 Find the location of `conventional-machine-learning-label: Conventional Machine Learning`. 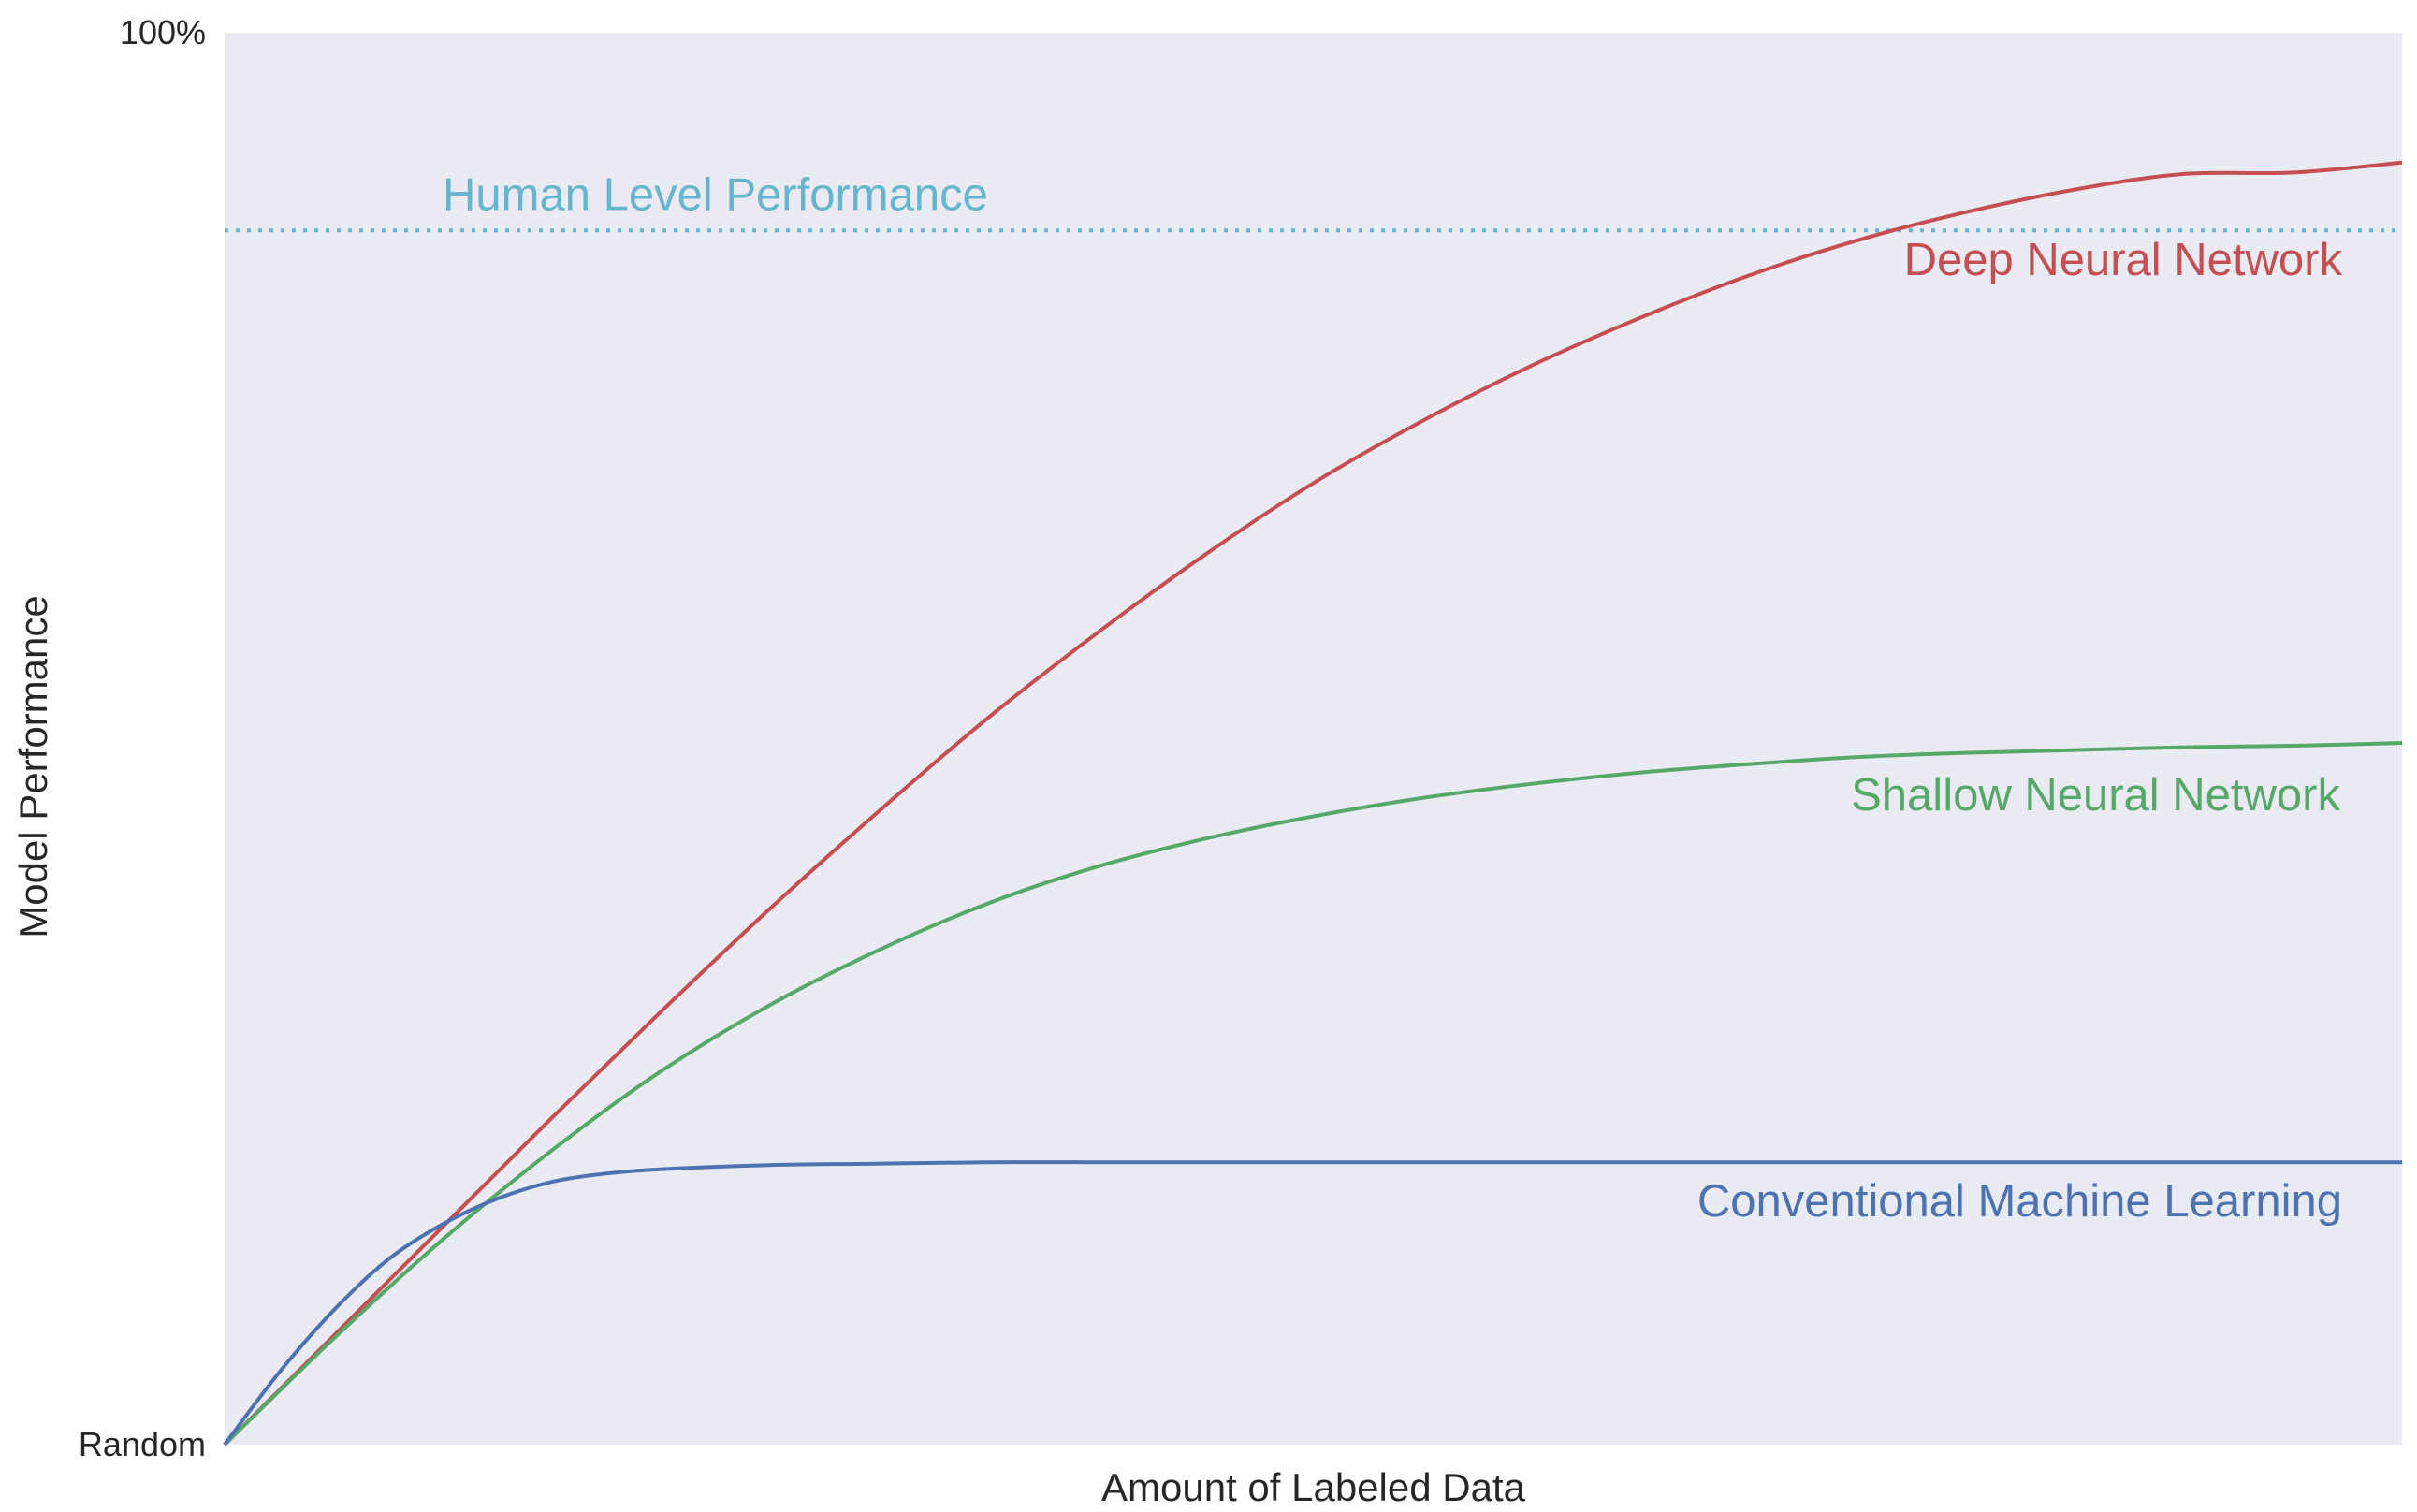

conventional-machine-learning-label: Conventional Machine Learning is located at coordinates (2019, 1201).